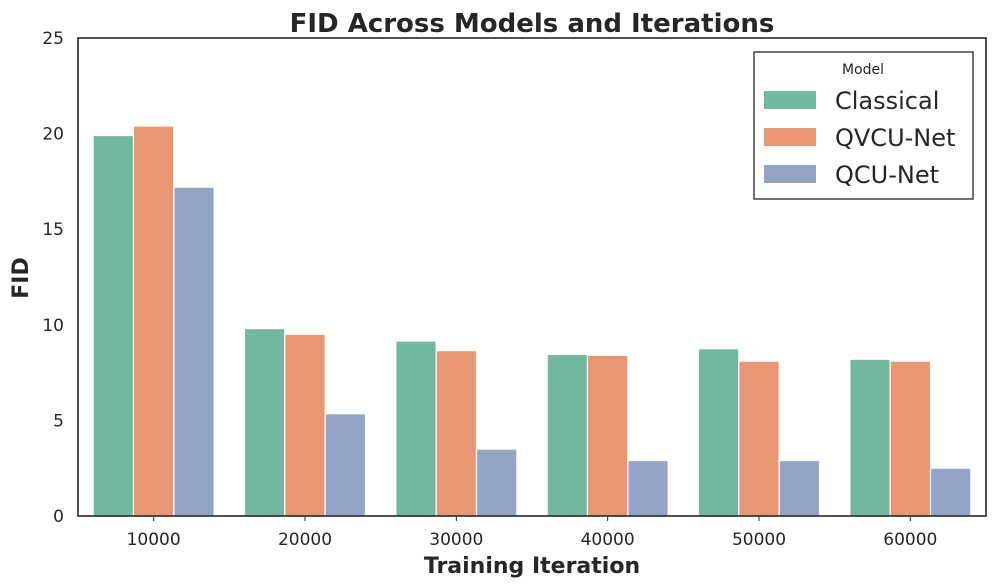 The height and width of the screenshot is (588, 996). What do you see at coordinates (910, 540) in the screenshot?
I see `x-tick-label: 60000` at bounding box center [910, 540].